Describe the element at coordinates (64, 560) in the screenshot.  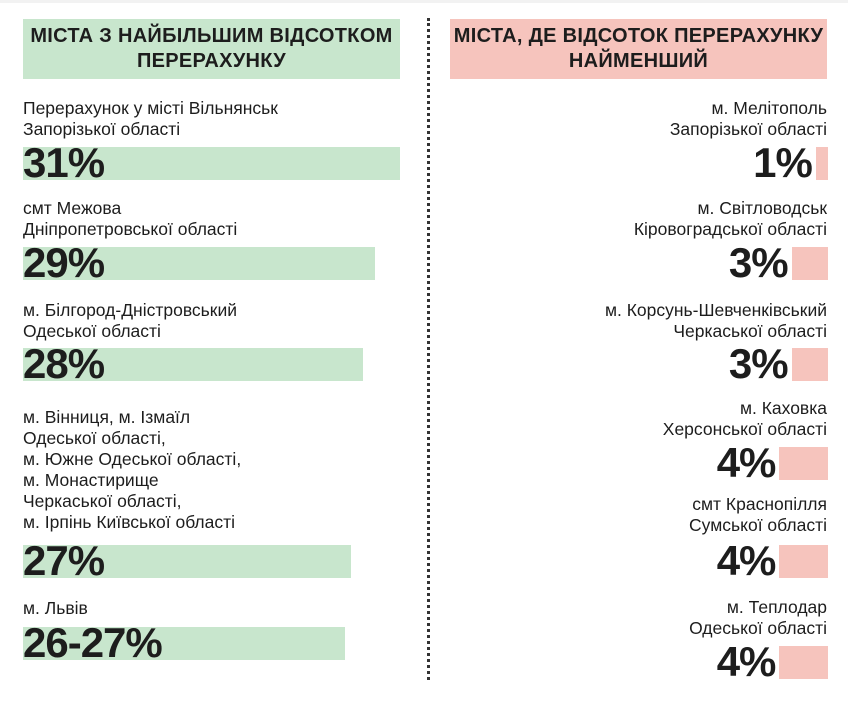
I see `value-label-left: 27%` at that location.